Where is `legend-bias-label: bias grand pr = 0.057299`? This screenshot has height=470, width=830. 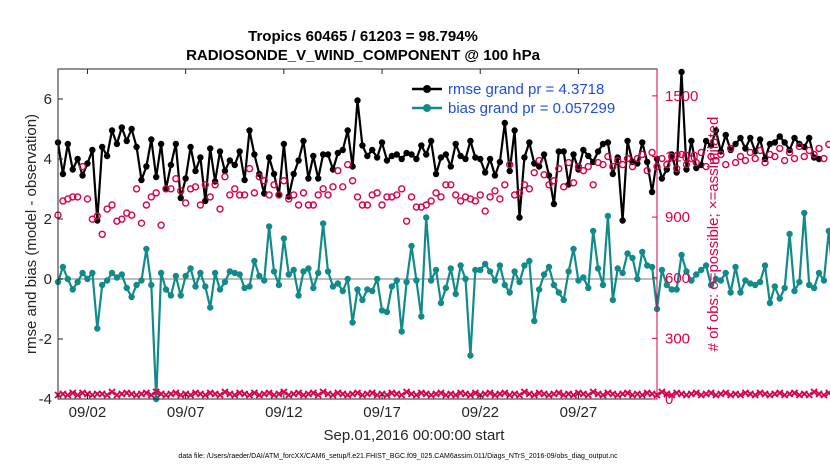
legend-bias-label: bias grand pr = 0.057299 is located at coordinates (531, 108).